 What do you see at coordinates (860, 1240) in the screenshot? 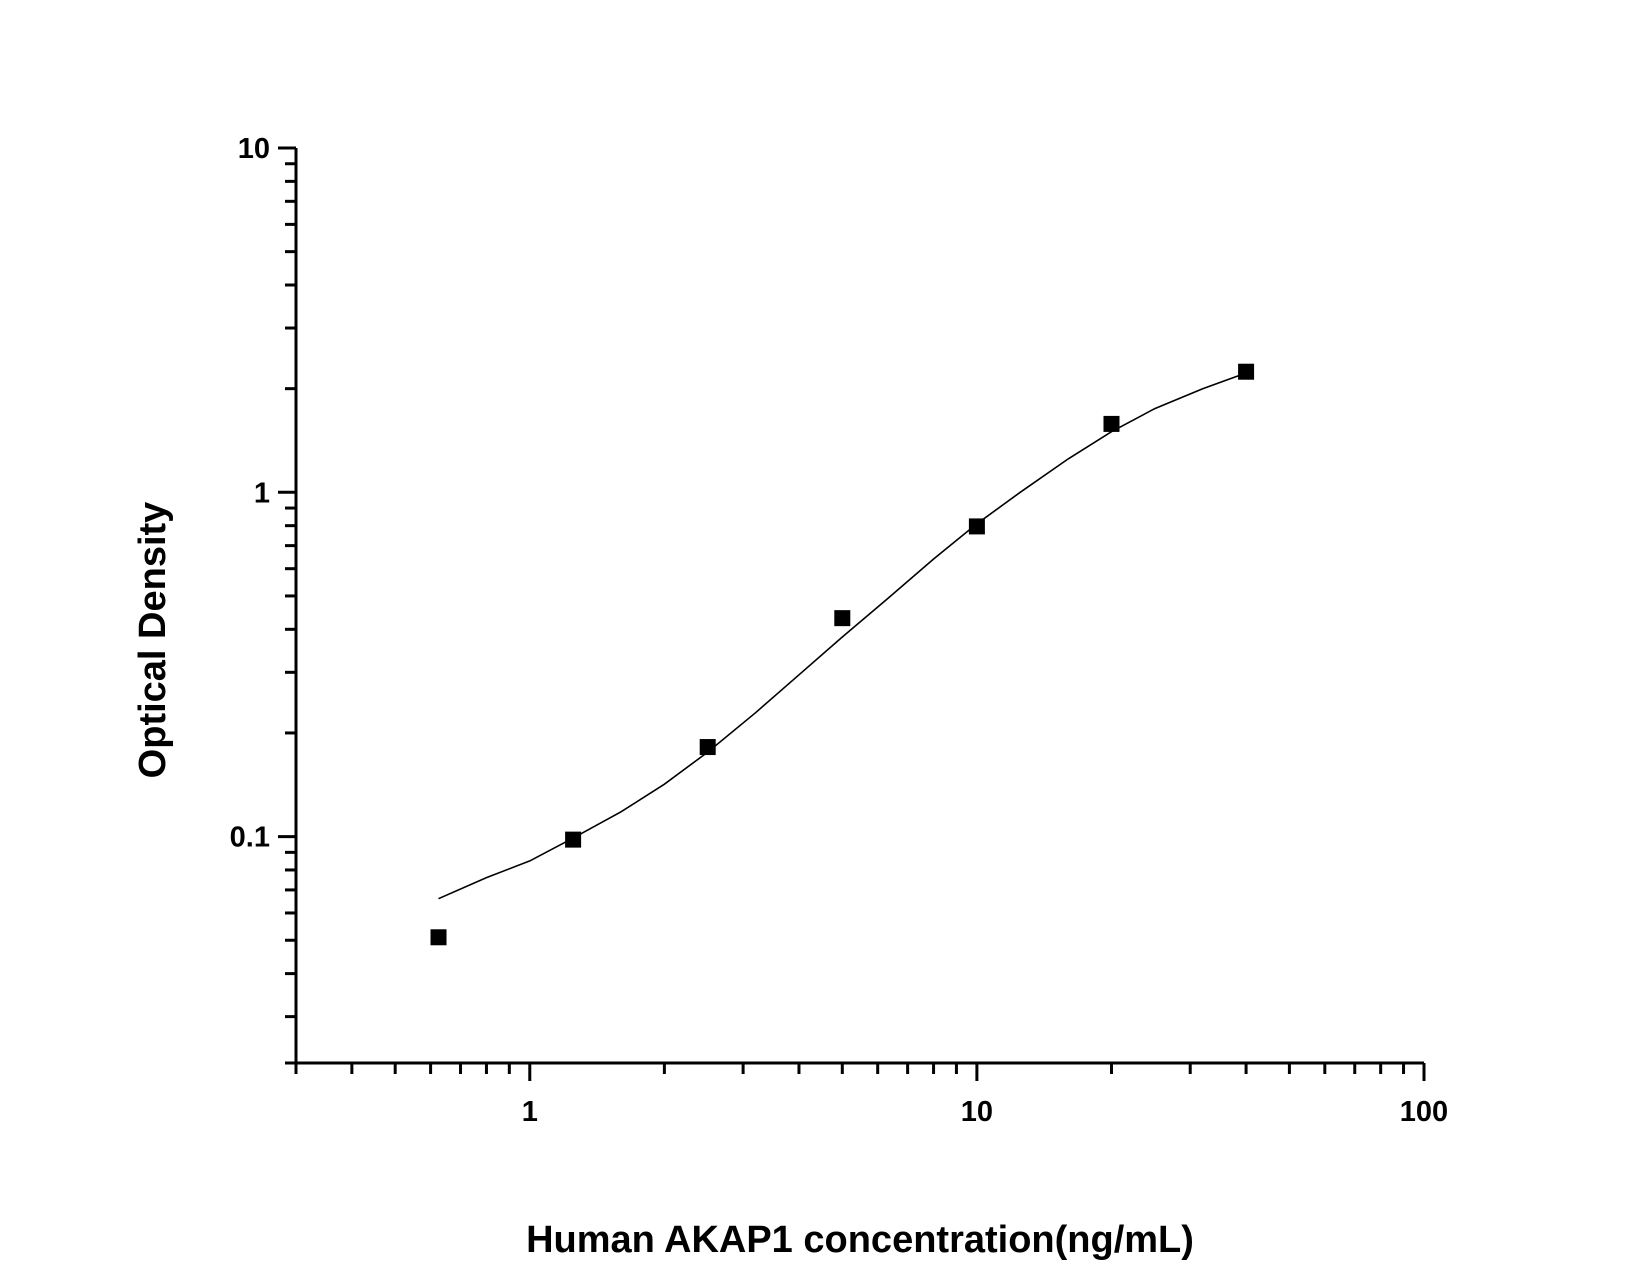
I see `x-axis-label: Human AKAP1 concentration(ng/mL)` at bounding box center [860, 1240].